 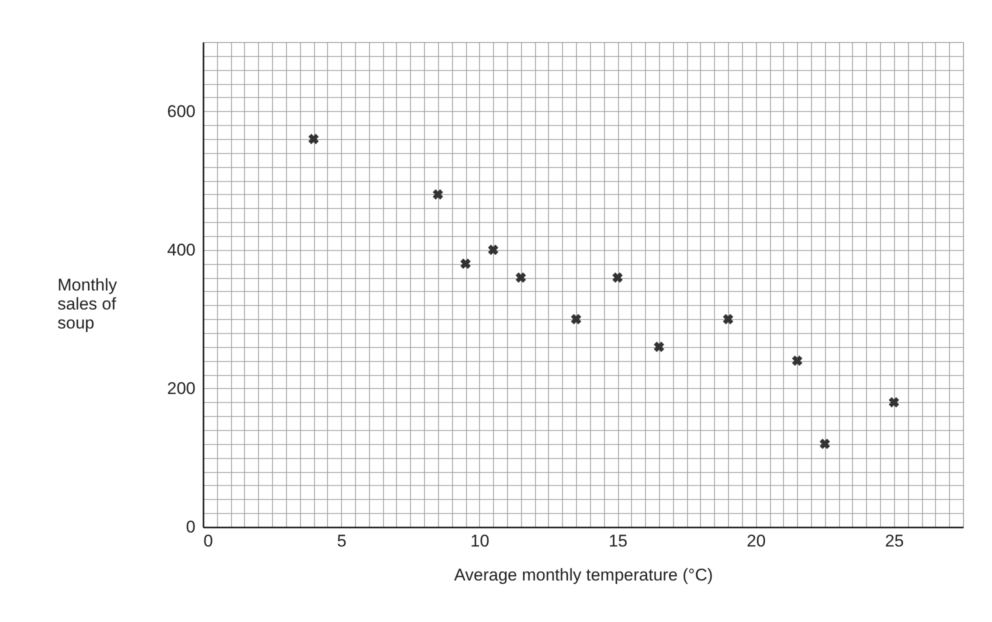 What do you see at coordinates (480, 541) in the screenshot?
I see `x-tick-label: 10` at bounding box center [480, 541].